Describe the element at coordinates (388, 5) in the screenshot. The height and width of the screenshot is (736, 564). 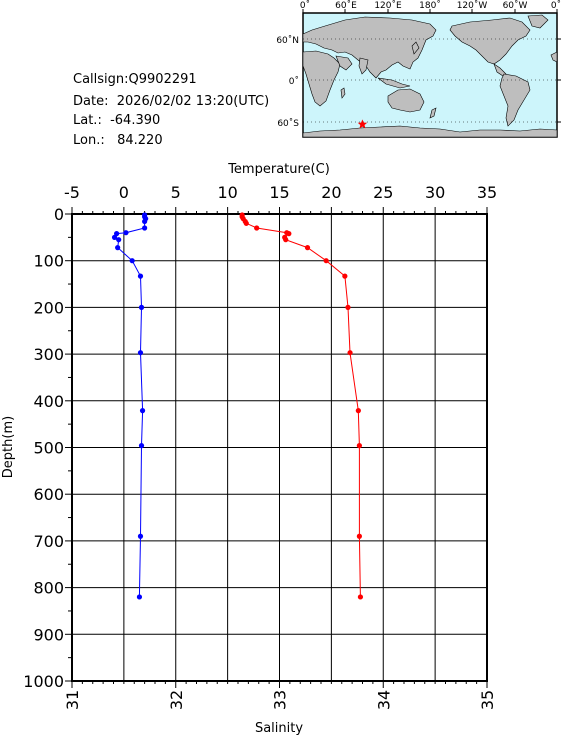
I see `map-lon-label: 120˚E` at that location.